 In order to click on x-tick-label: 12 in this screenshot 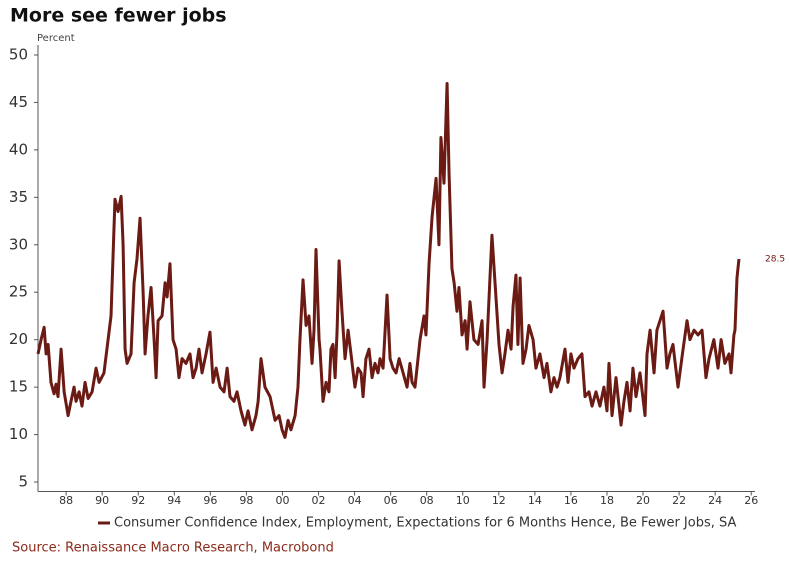, I will do `click(499, 500)`.